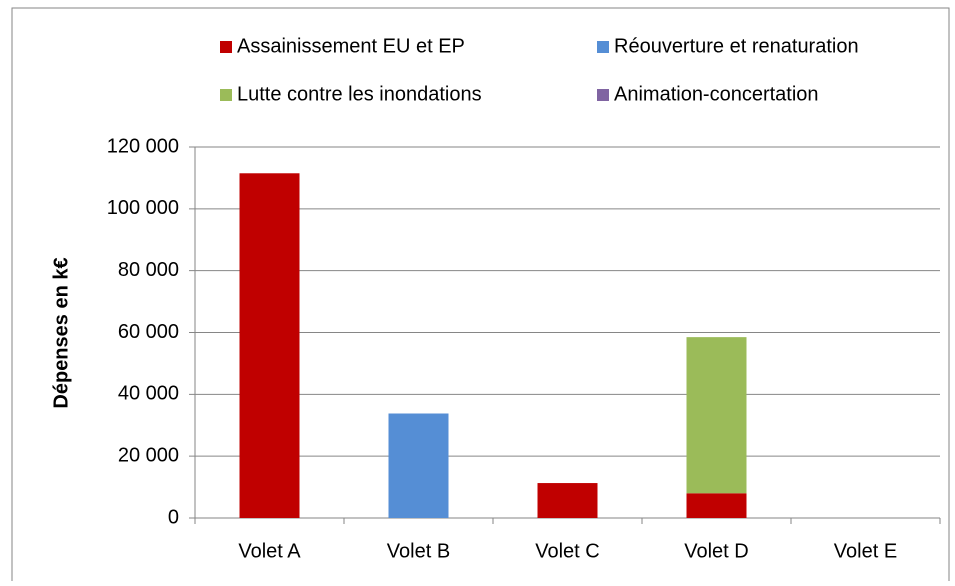 The width and height of the screenshot is (955, 586). What do you see at coordinates (567, 551) in the screenshot?
I see `x-tick-label: Volet C` at bounding box center [567, 551].